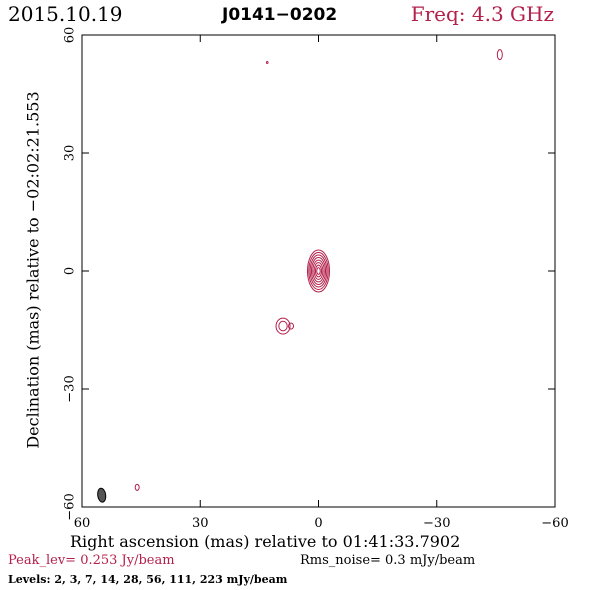  Describe the element at coordinates (82, 523) in the screenshot. I see `x-tick-label: 60` at that location.